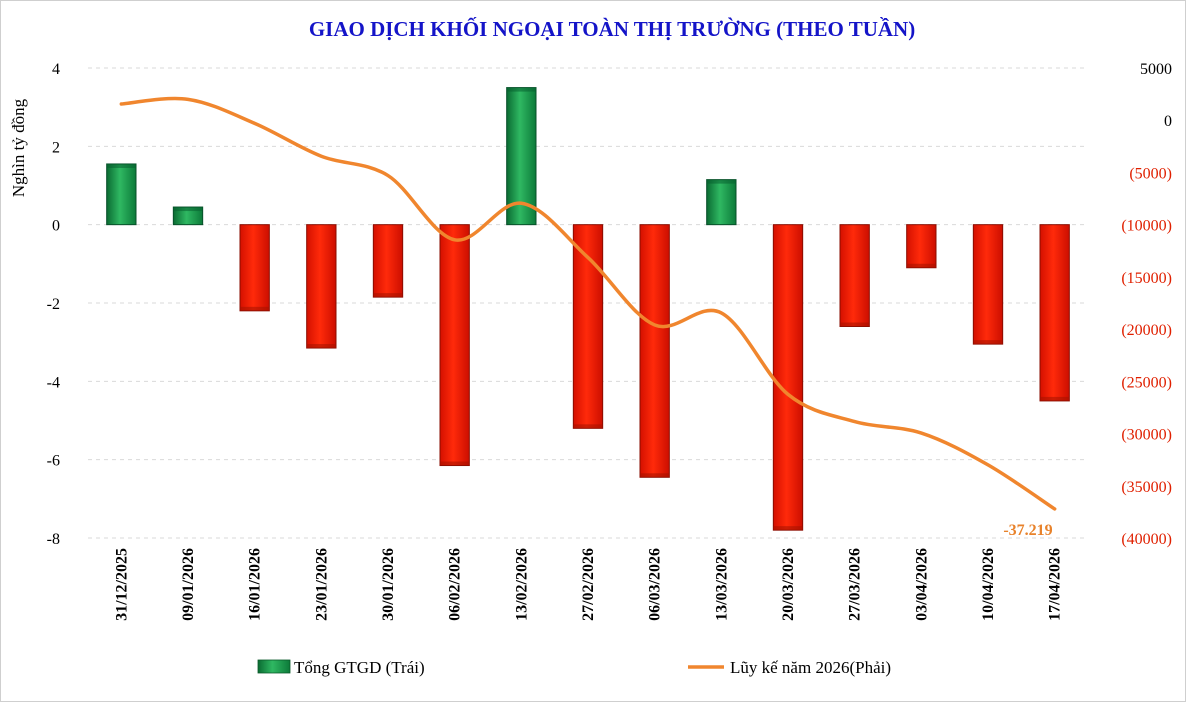  What do you see at coordinates (1146, 487) in the screenshot?
I see `right-tick-label: (35000)` at bounding box center [1146, 487].